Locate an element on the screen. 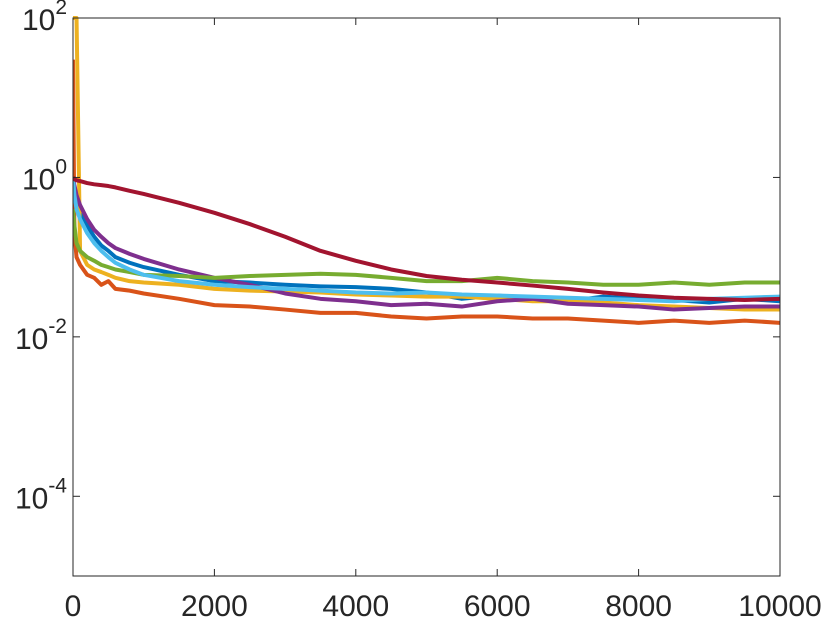 The height and width of the screenshot is (626, 830). y-tick-label: 10⁰ is located at coordinates (44, 175).